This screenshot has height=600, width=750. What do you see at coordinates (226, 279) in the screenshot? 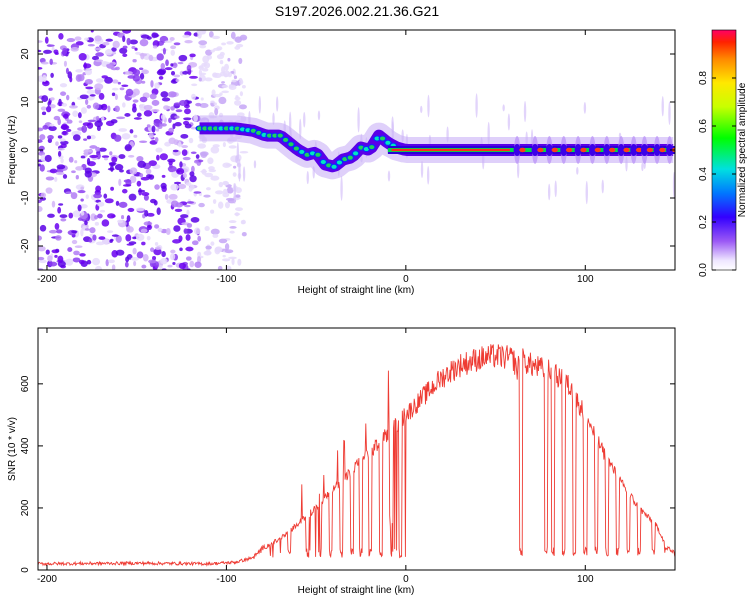
I see `spec-xtick-label: -100` at bounding box center [226, 279].